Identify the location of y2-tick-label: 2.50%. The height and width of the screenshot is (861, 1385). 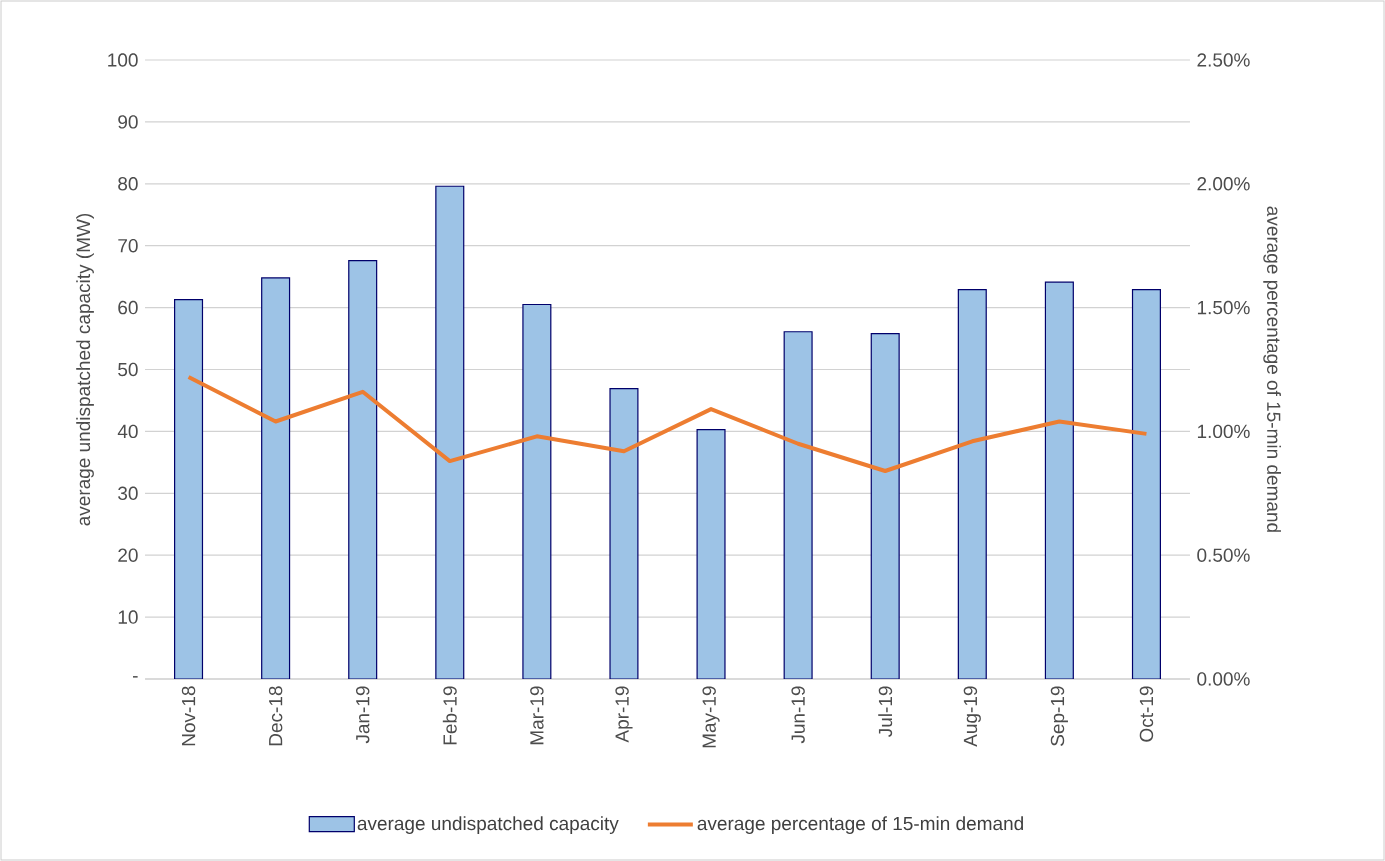
(1223, 60).